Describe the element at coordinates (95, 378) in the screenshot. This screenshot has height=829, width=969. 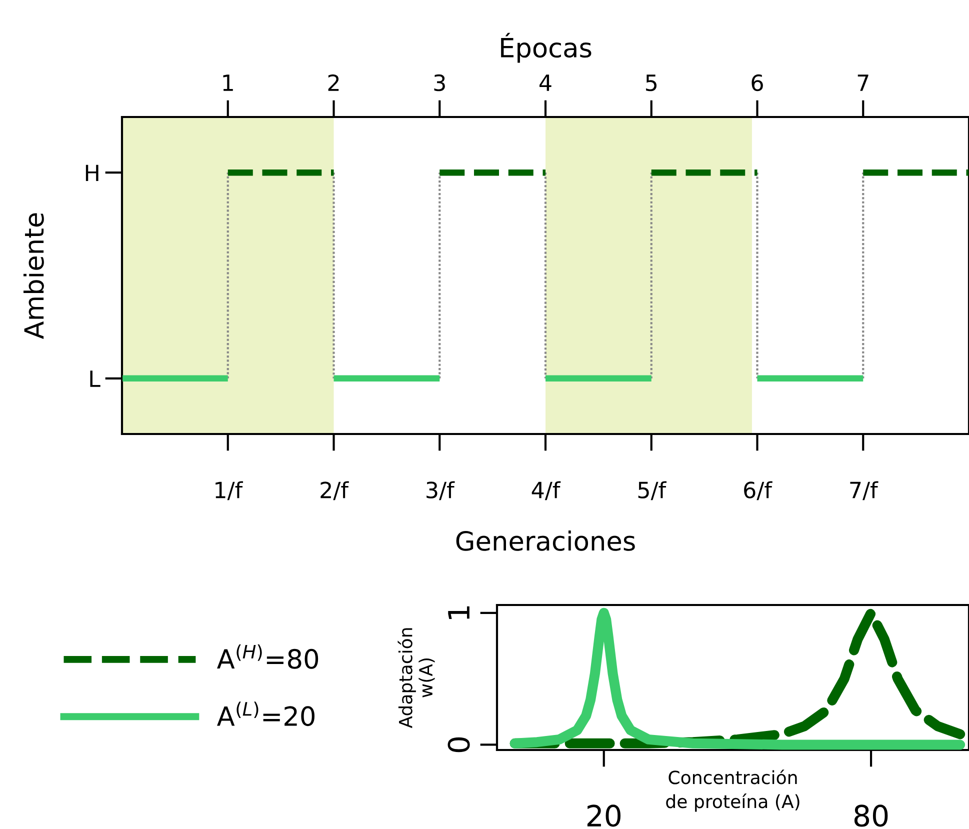
I see `text: L` at that location.